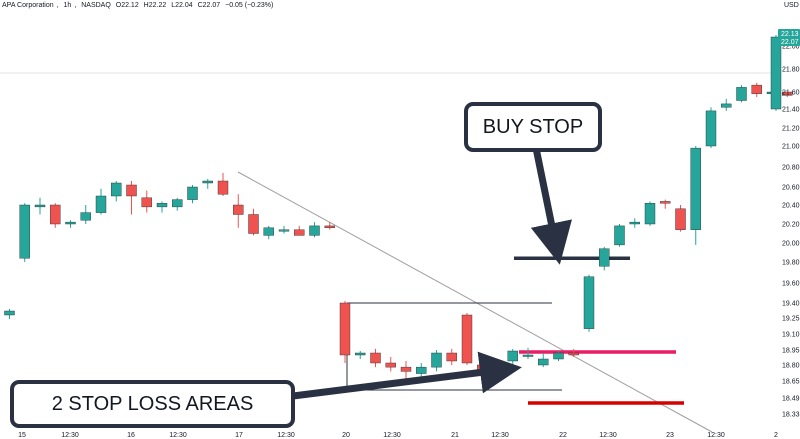 The image size is (800, 439). What do you see at coordinates (791, 5) in the screenshot?
I see `currency-label: USD` at bounding box center [791, 5].